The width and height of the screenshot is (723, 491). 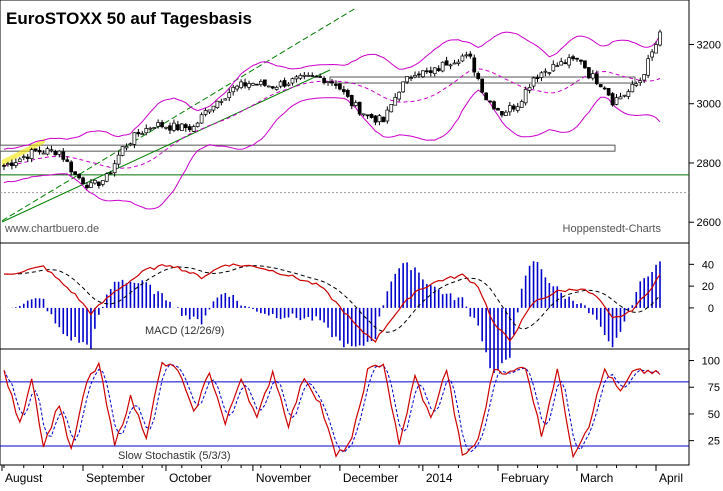 I want to click on month-label: August, so click(x=24, y=478).